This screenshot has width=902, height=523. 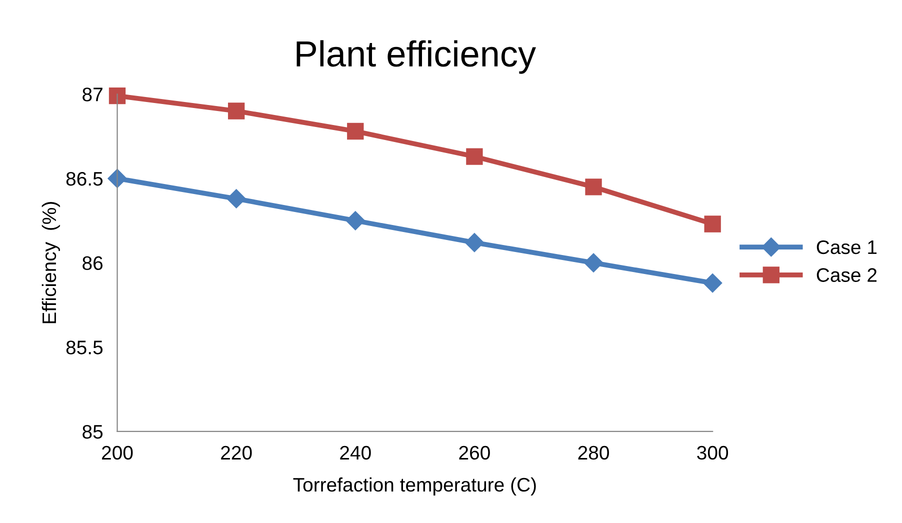 I want to click on y-tick-label: 86.5, so click(x=84, y=179).